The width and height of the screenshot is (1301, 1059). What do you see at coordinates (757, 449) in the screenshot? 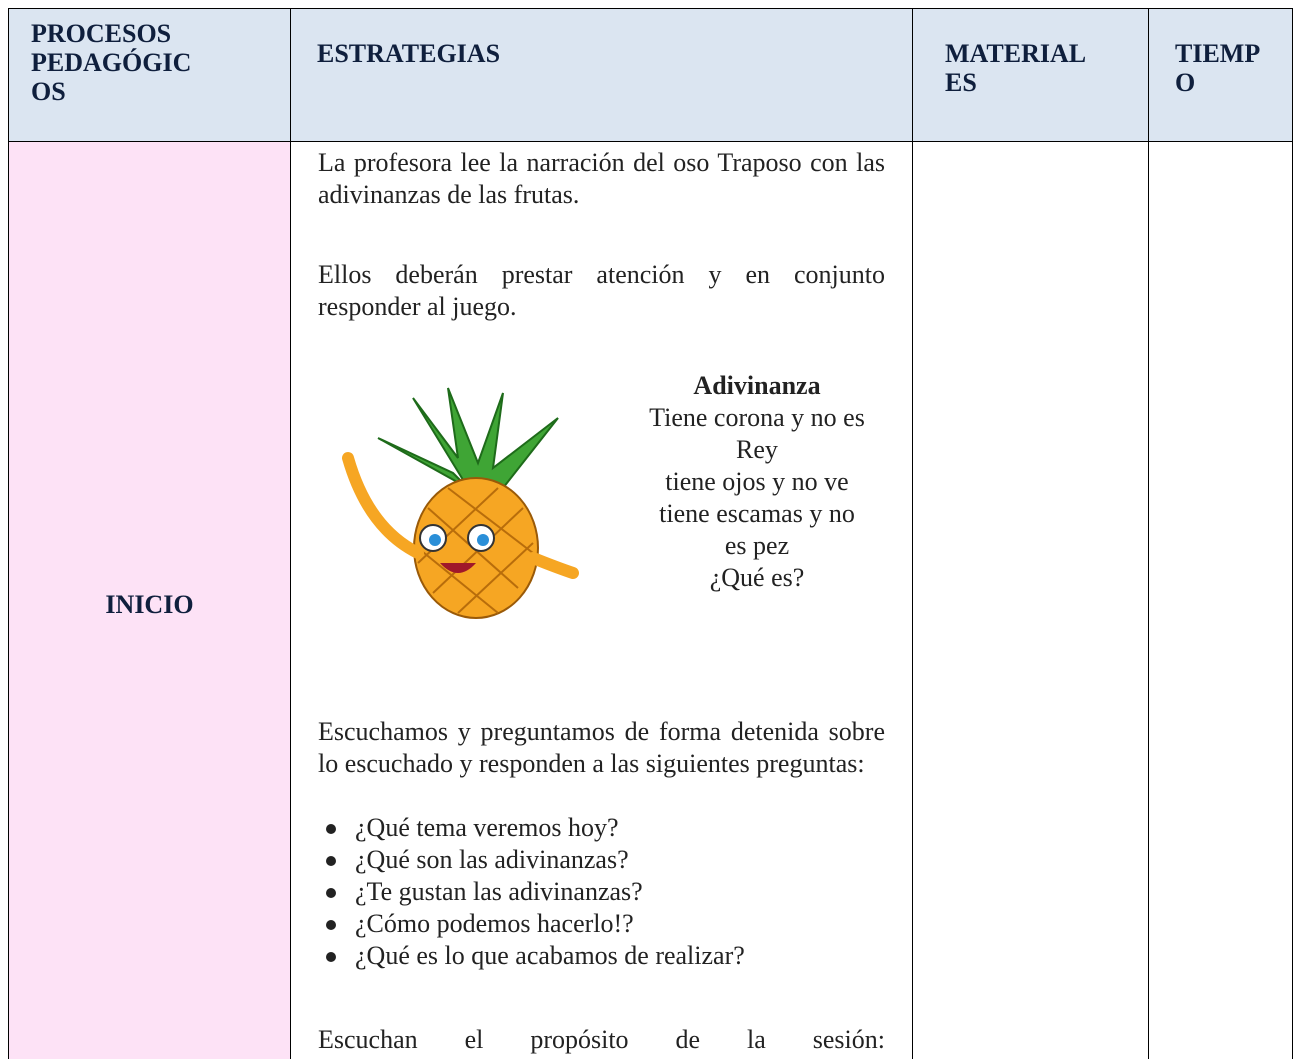
I see `riddle-line: Rey` at bounding box center [757, 449].